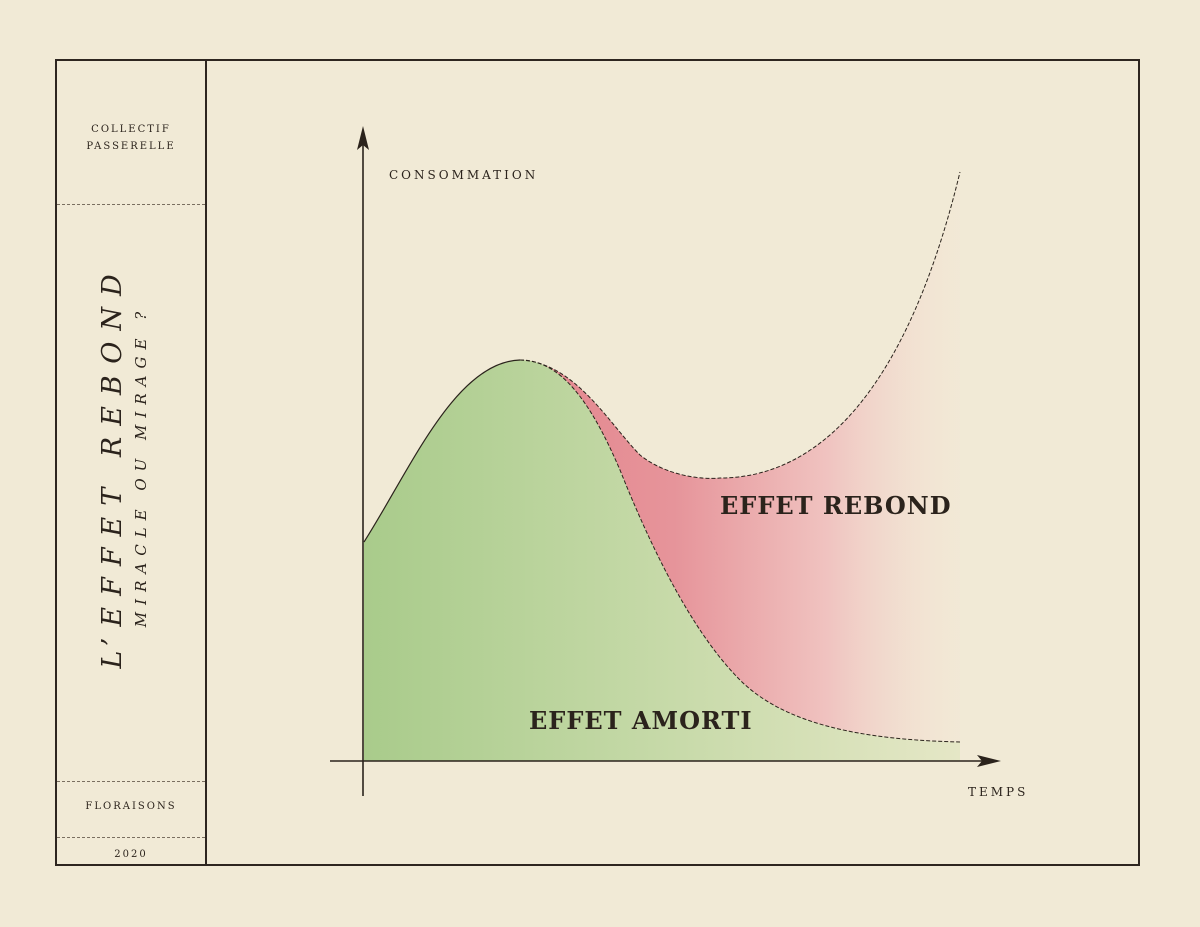  Describe the element at coordinates (463, 175) in the screenshot. I see `y-axis-label: CONSOMMATION` at that location.